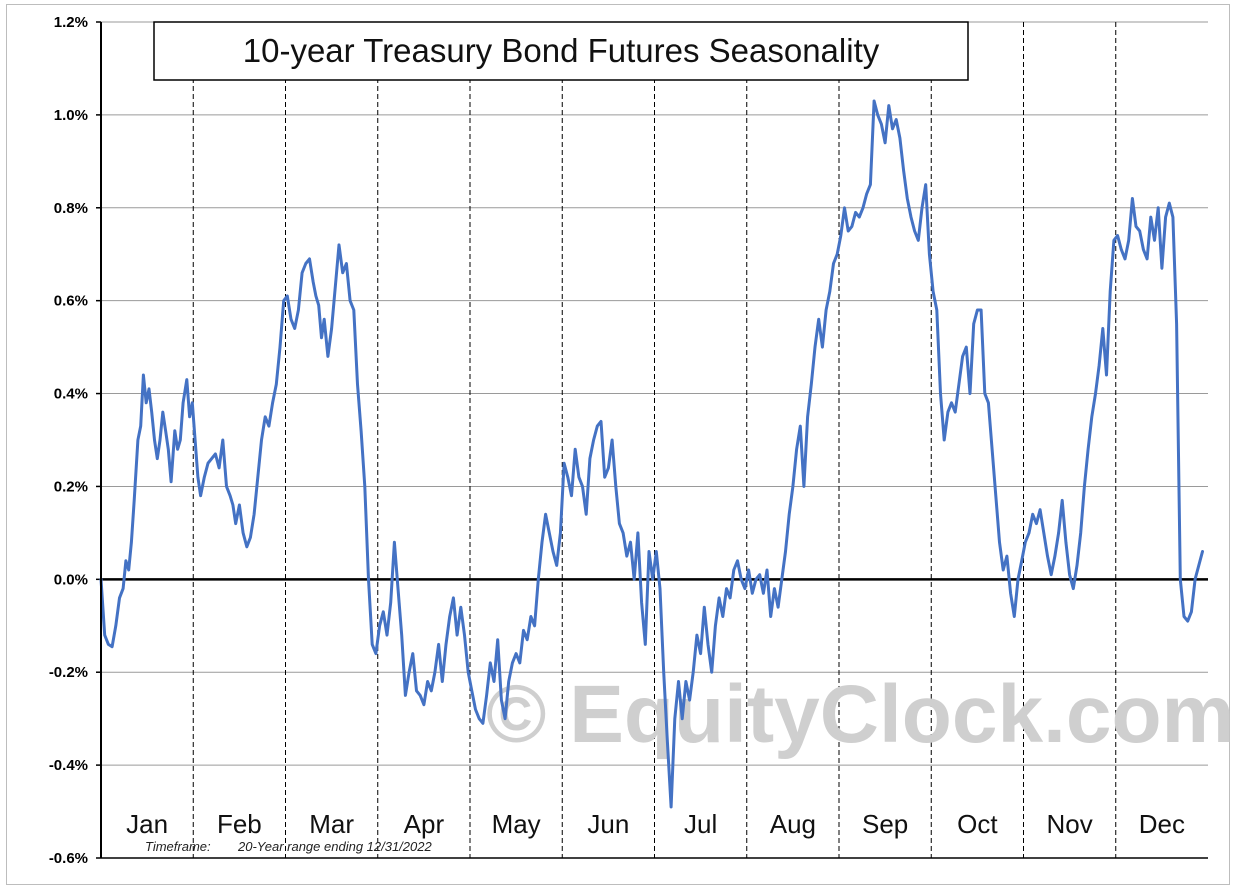 The height and width of the screenshot is (895, 1250). What do you see at coordinates (71, 22) in the screenshot?
I see `y-tick-label: 1.2%` at bounding box center [71, 22].